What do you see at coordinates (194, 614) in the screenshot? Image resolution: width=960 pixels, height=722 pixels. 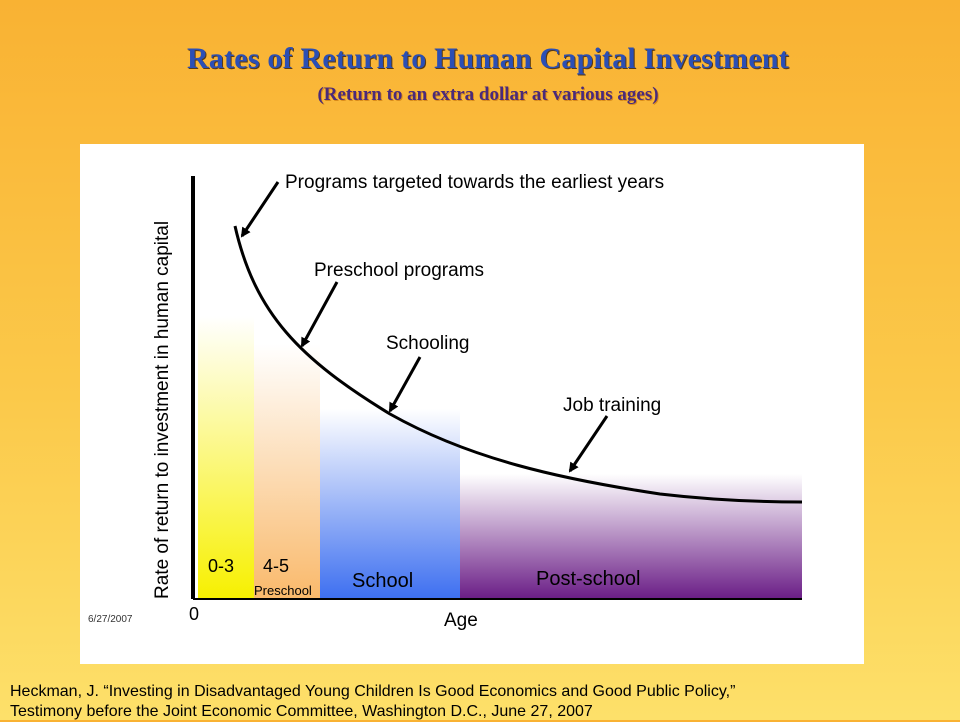 I see `origin-label: 0` at bounding box center [194, 614].